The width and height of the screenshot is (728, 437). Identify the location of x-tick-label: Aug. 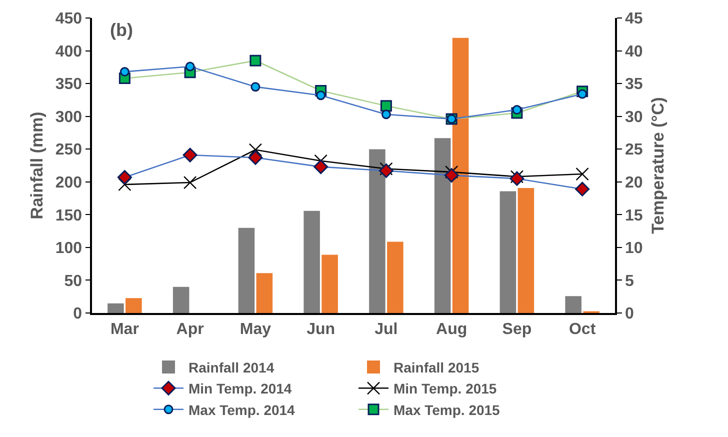
(452, 329).